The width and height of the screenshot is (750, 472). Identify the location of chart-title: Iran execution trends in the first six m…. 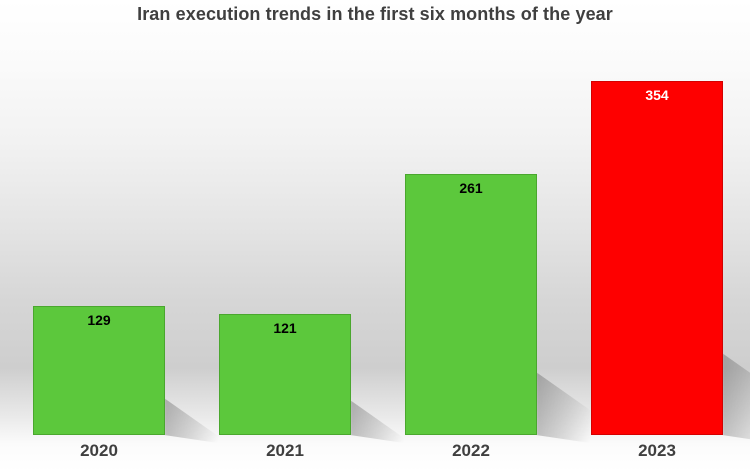
(375, 14).